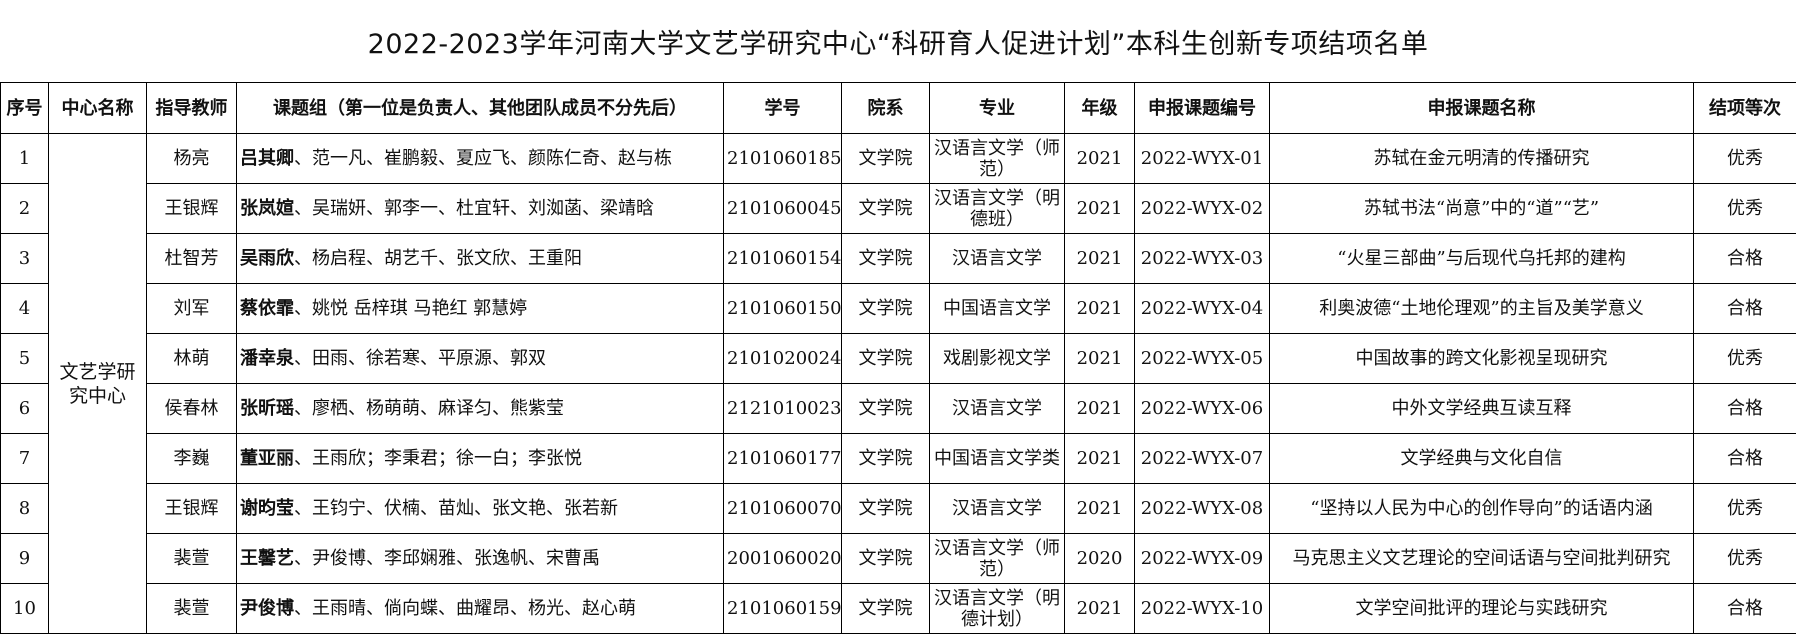 Image resolution: width=1796 pixels, height=640 pixels. Describe the element at coordinates (782, 208) in the screenshot. I see `student-id-cell: 2101060045` at that location.